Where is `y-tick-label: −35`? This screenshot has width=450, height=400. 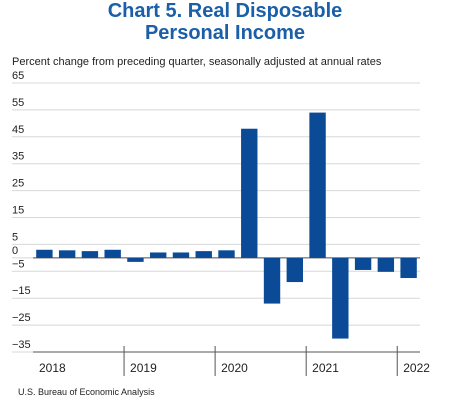
y-tick-label: −35 is located at coordinates (21, 345).